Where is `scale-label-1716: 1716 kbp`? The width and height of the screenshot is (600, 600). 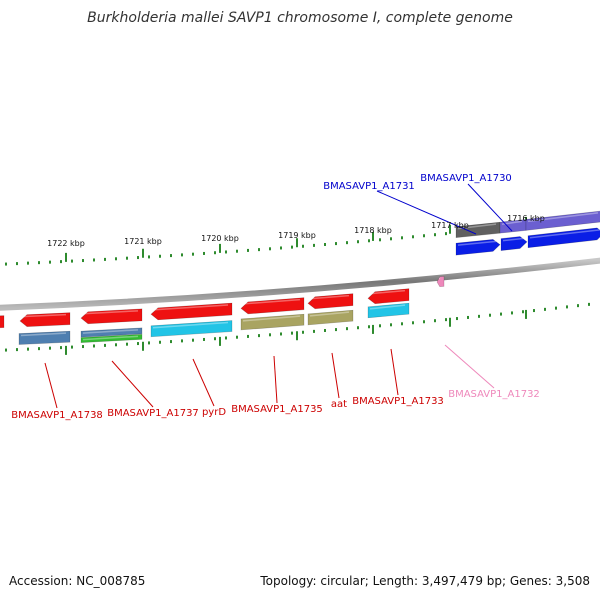
scale-label-1716: 1716 kbp is located at coordinates (526, 218).